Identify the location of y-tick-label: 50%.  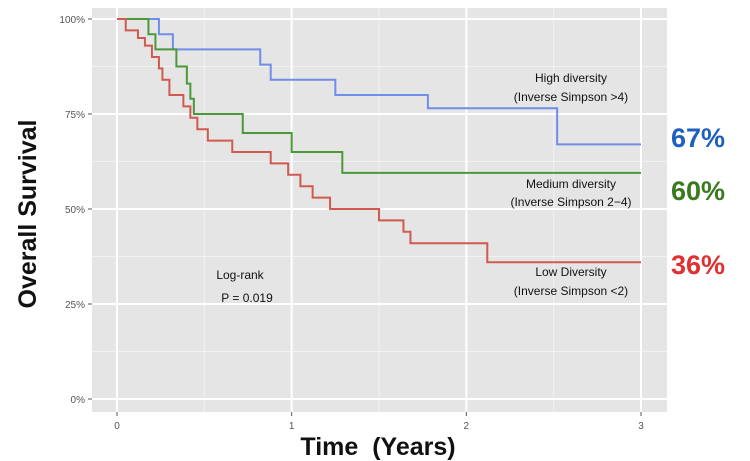
(75, 210).